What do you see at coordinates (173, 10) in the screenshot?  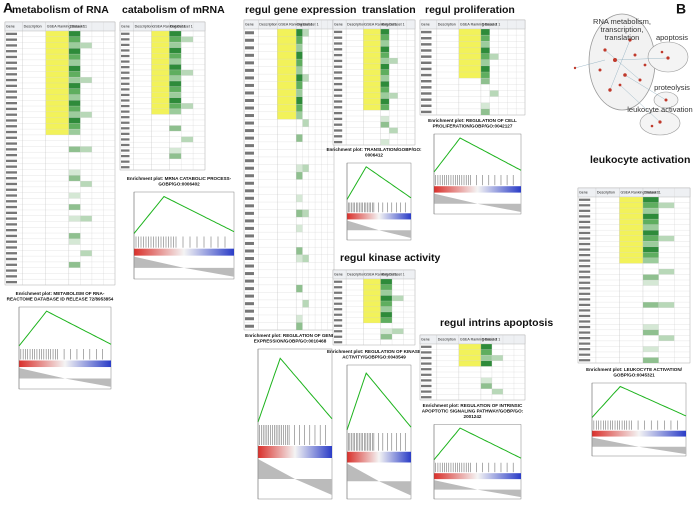 I see `panel-title: catabolism of mRNA` at bounding box center [173, 10].